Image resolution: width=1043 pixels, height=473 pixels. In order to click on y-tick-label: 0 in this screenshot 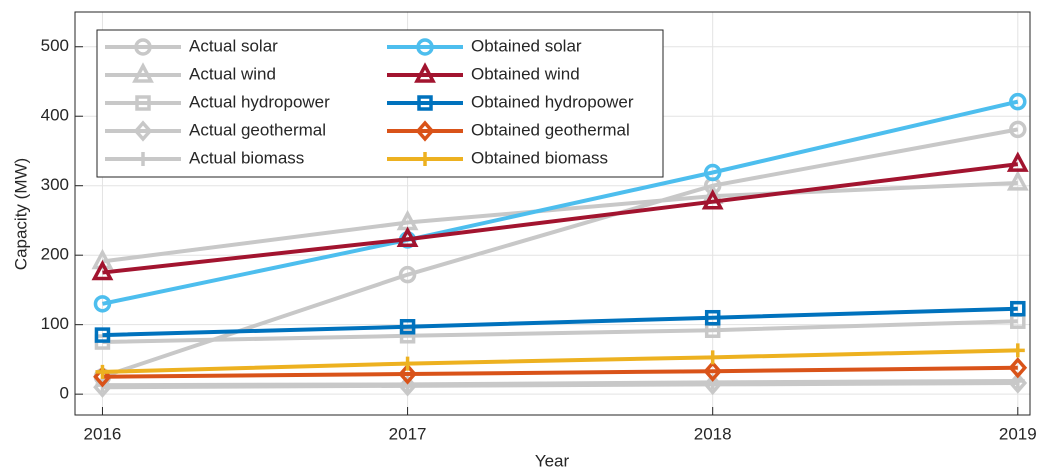, I will do `click(64, 393)`.